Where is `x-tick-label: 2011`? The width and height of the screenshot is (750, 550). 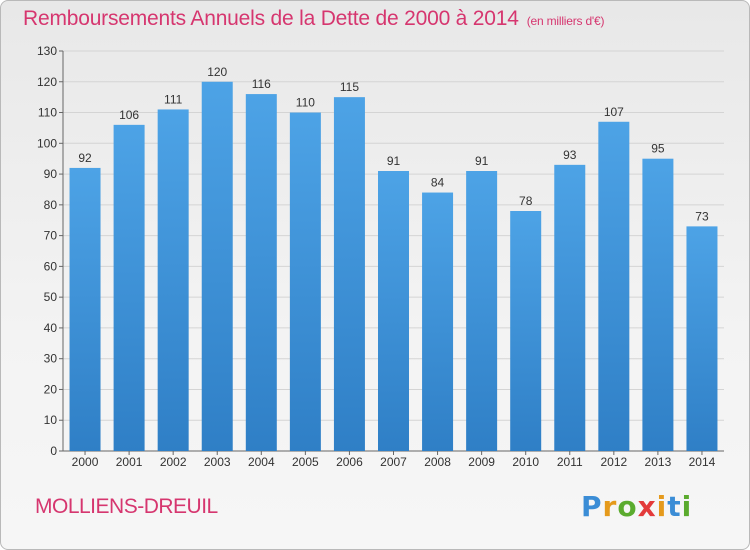
x-tick-label: 2011 is located at coordinates (570, 462).